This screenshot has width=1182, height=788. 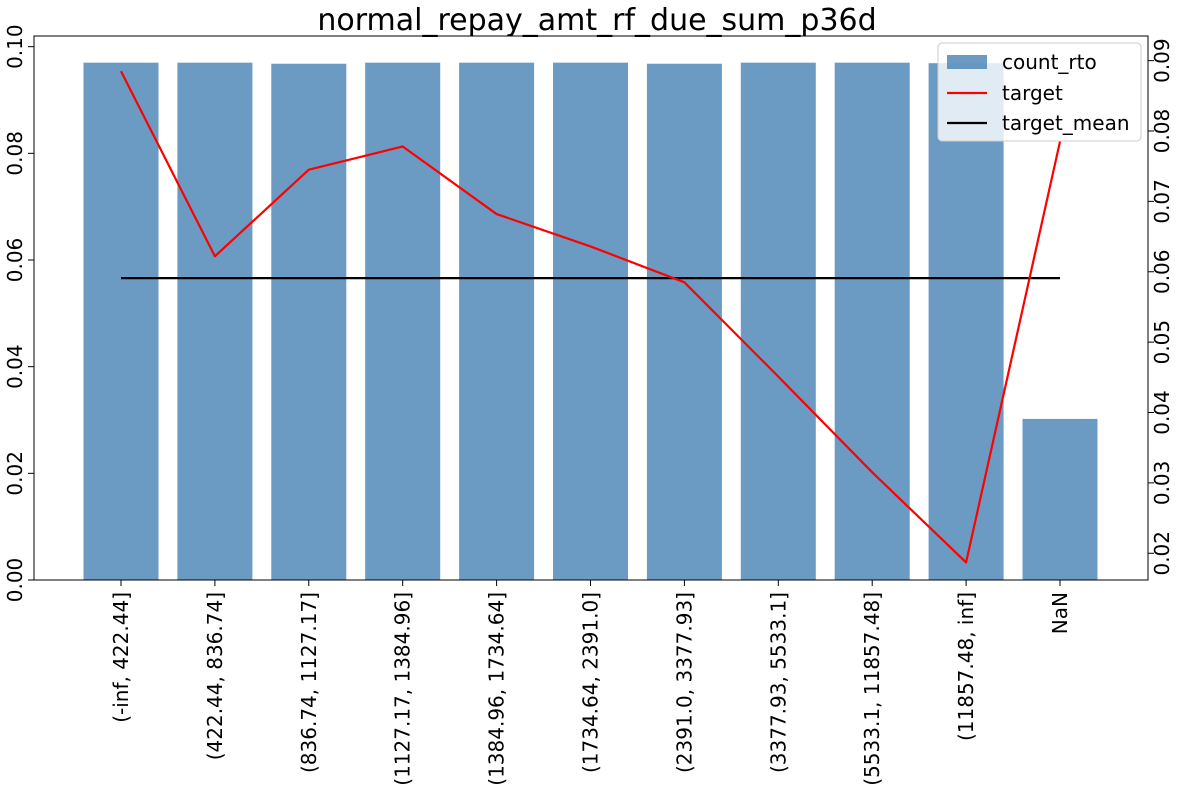 I want to click on x-tick-label: (2391.0, 3377.93], so click(x=684, y=682).